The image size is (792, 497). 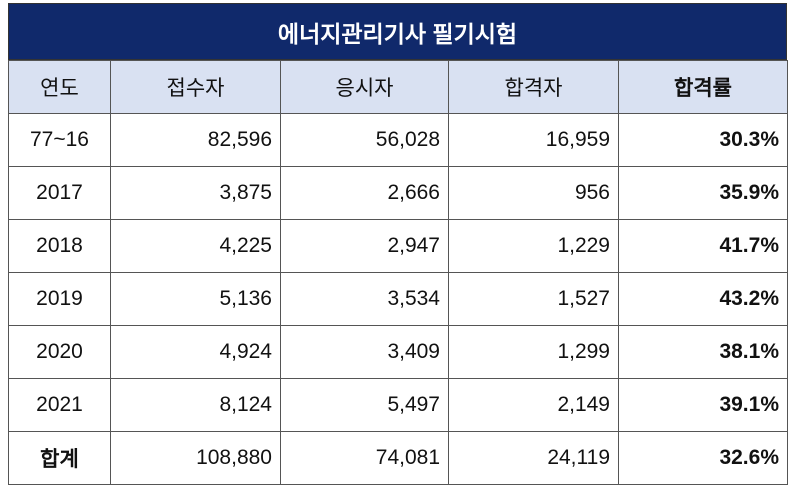 I want to click on header-row-cell: 합격자, so click(x=533, y=87).